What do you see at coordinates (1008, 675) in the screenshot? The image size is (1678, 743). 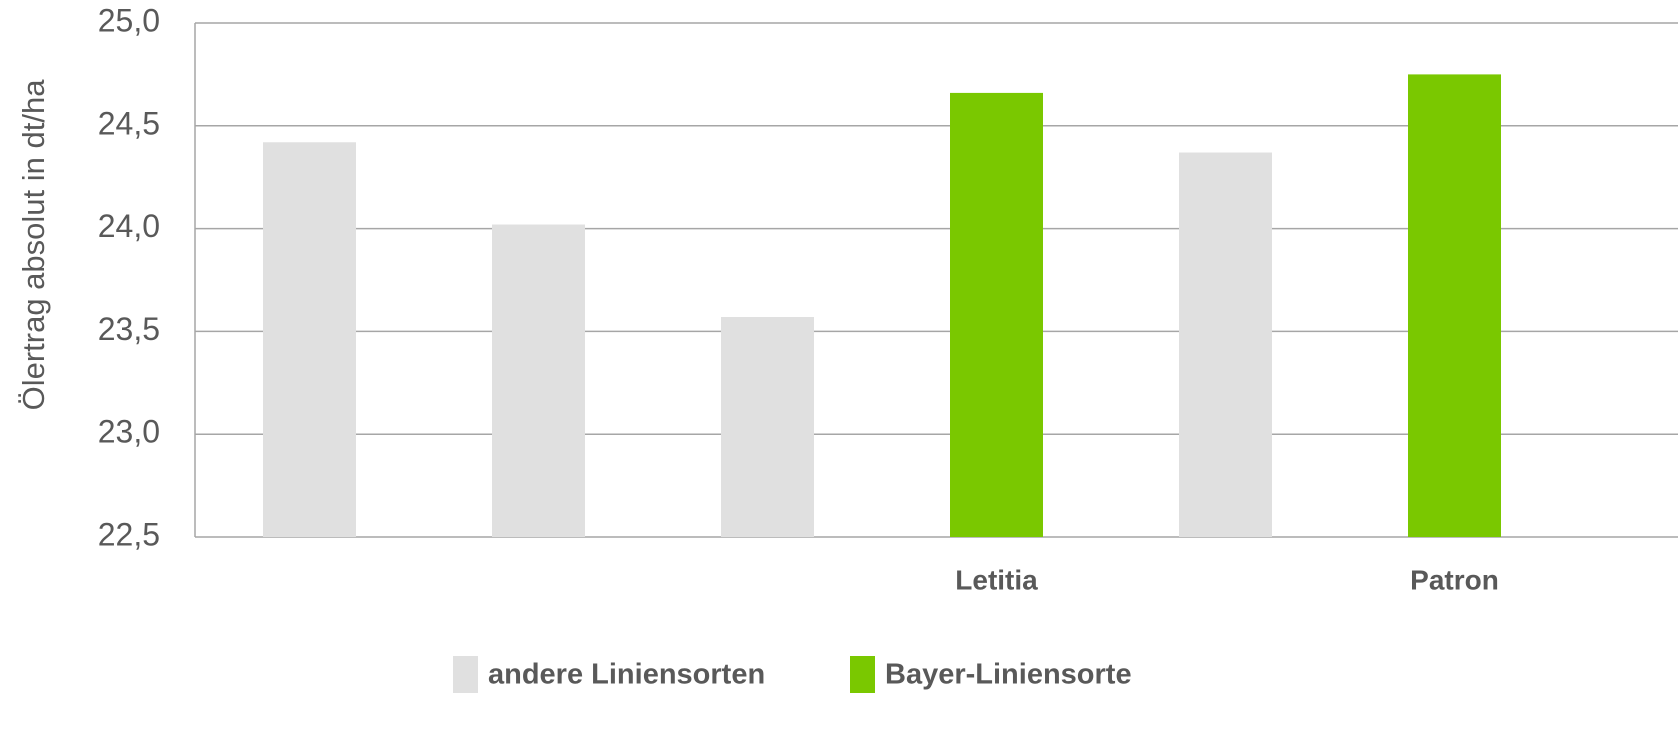 I see `legend-label: Bayer-Liniensorte` at bounding box center [1008, 675].